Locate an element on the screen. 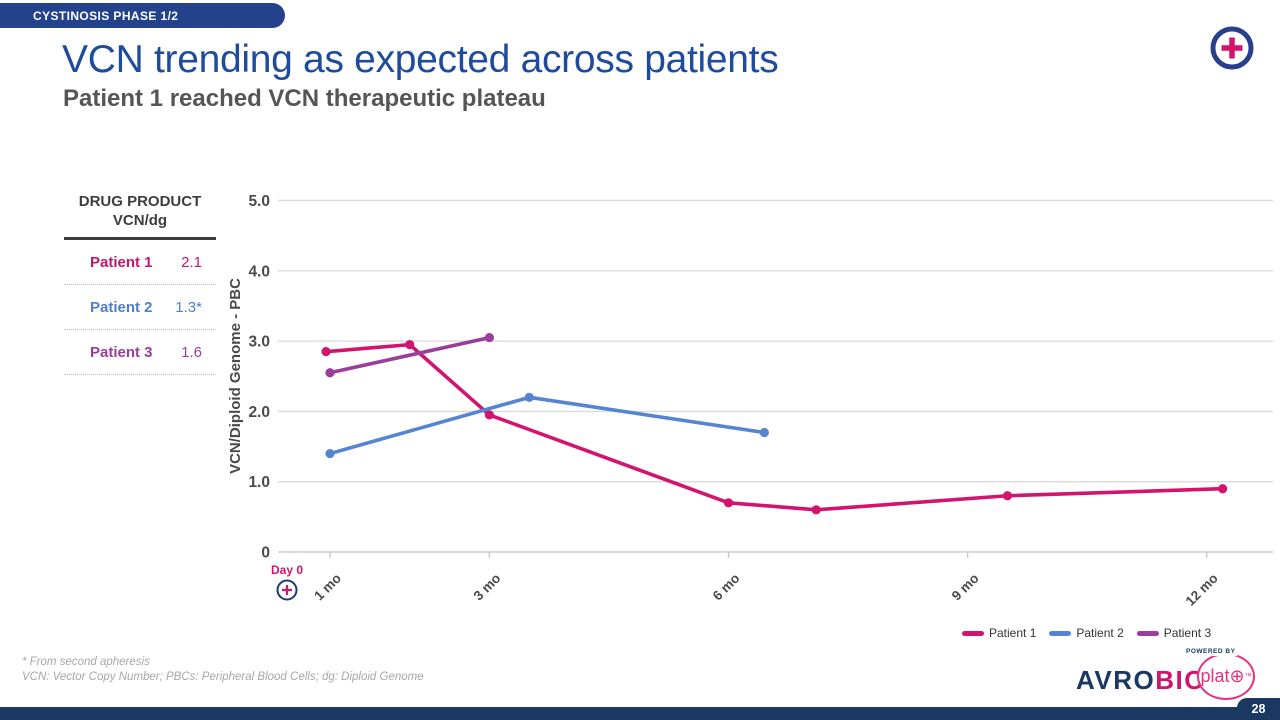  table-row-value: 1.3* is located at coordinates (188, 307).